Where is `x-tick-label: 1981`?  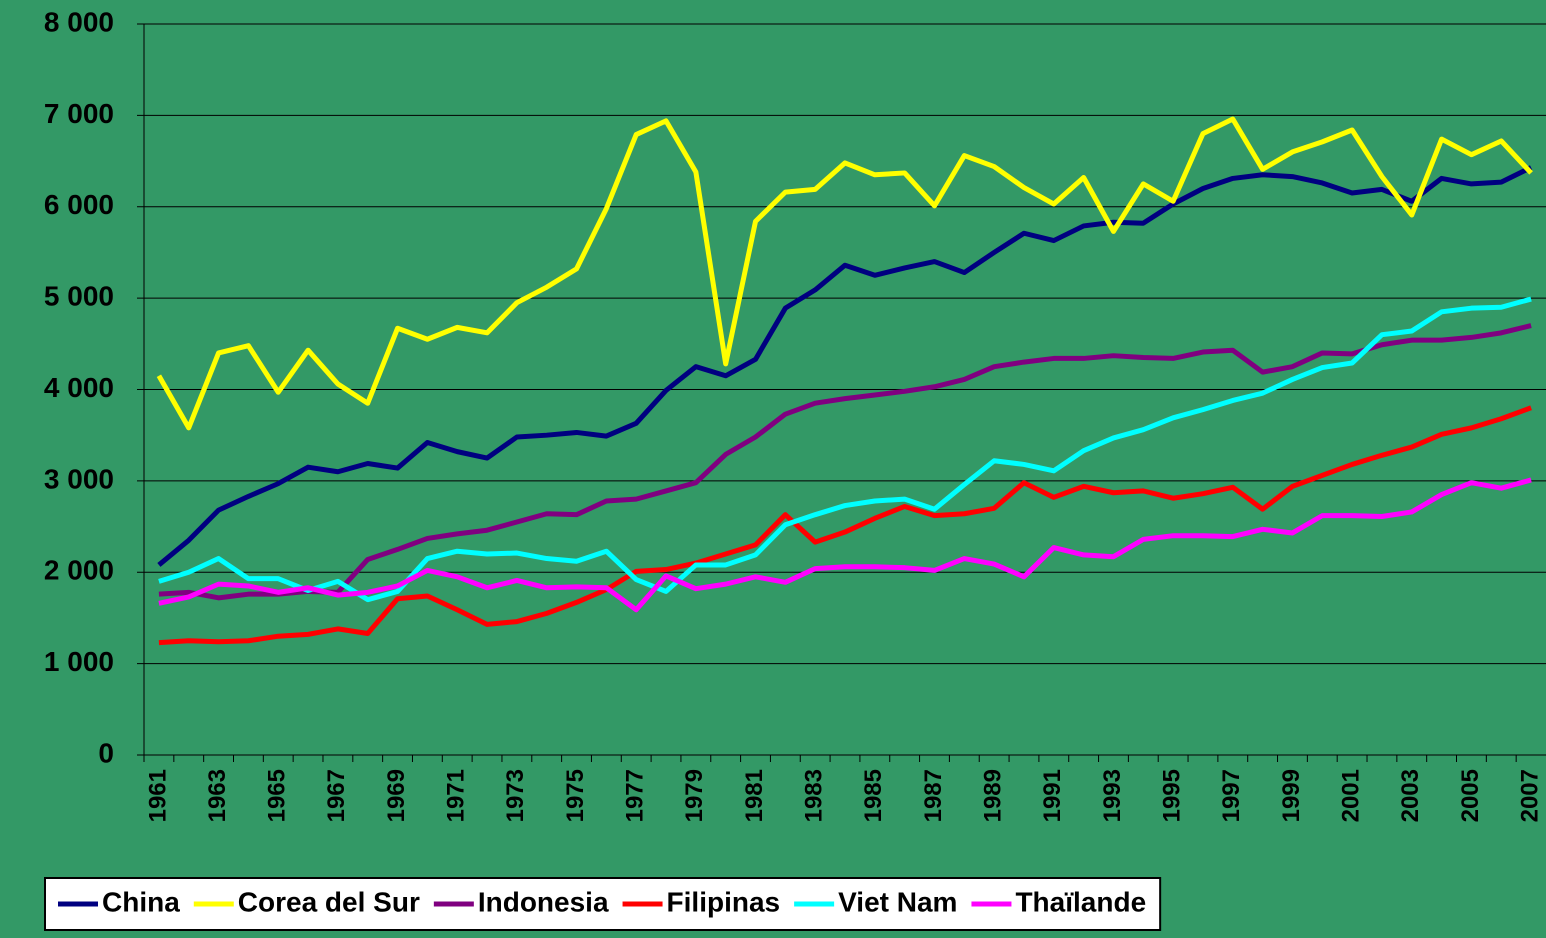 x-tick-label: 1981 is located at coordinates (754, 795).